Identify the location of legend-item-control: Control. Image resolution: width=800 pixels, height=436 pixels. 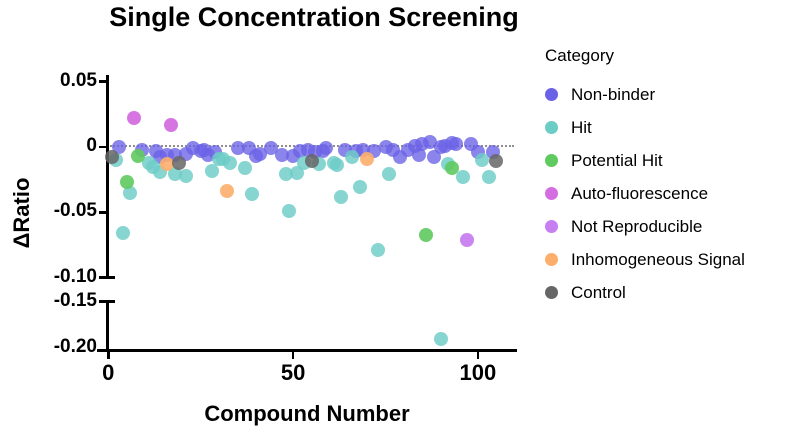
(645, 292).